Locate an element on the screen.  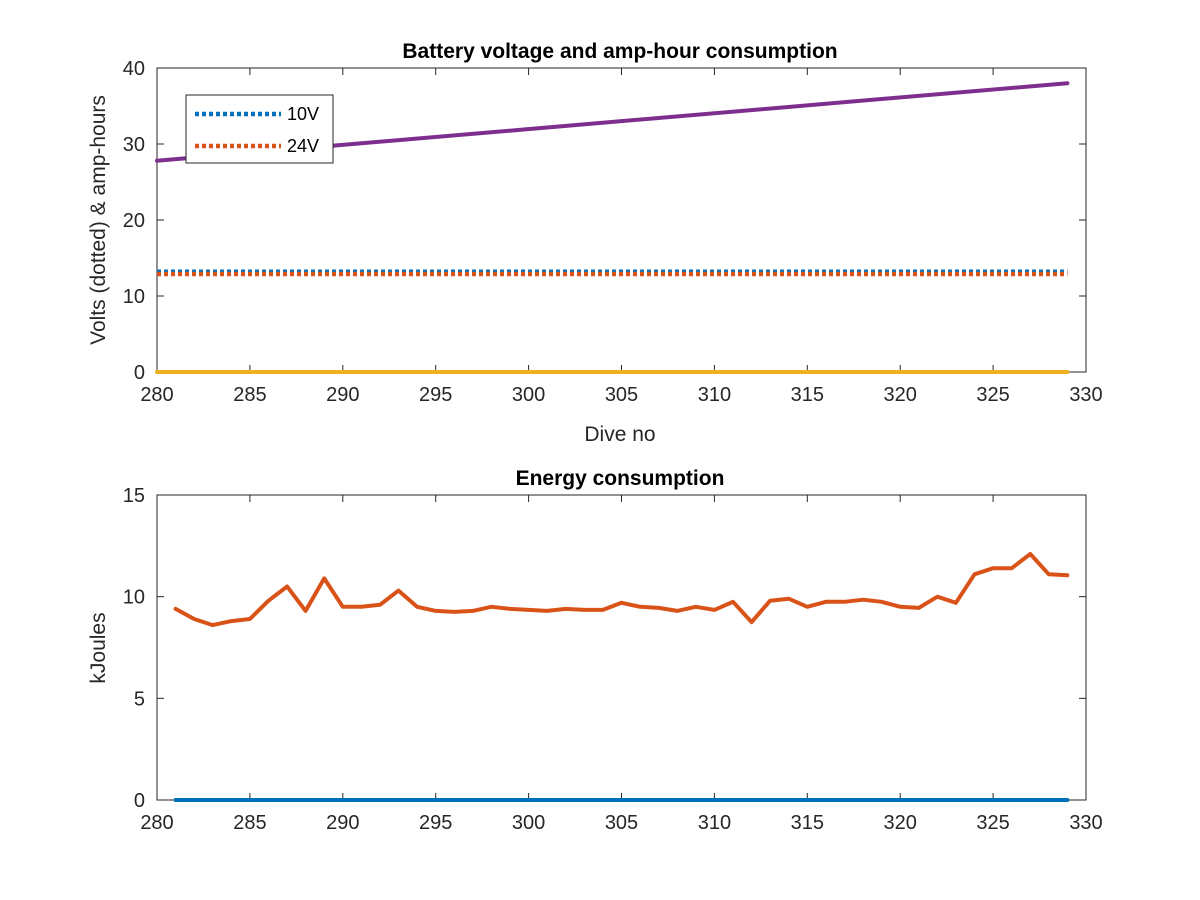
energy-chart-title: Energy consumption is located at coordinates (620, 478).